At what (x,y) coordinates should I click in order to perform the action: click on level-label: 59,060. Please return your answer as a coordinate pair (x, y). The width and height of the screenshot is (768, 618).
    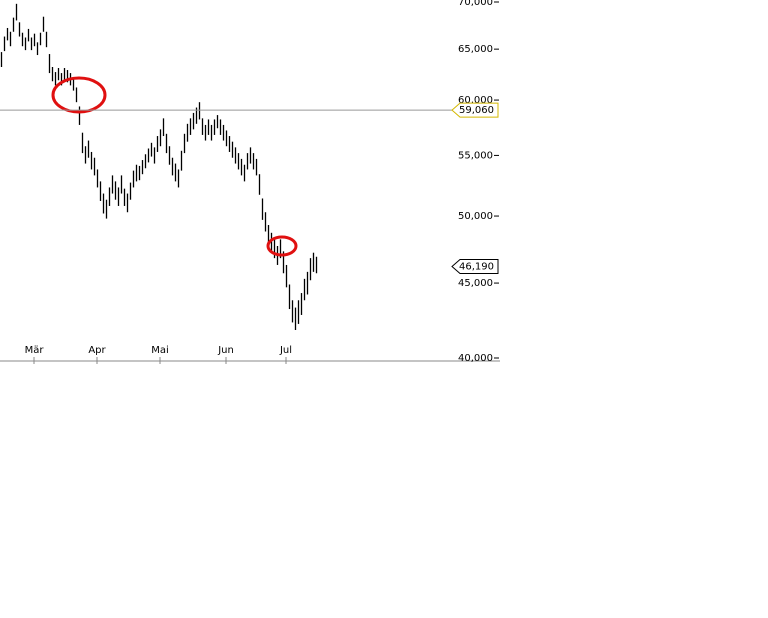
    Looking at the image, I should click on (476, 110).